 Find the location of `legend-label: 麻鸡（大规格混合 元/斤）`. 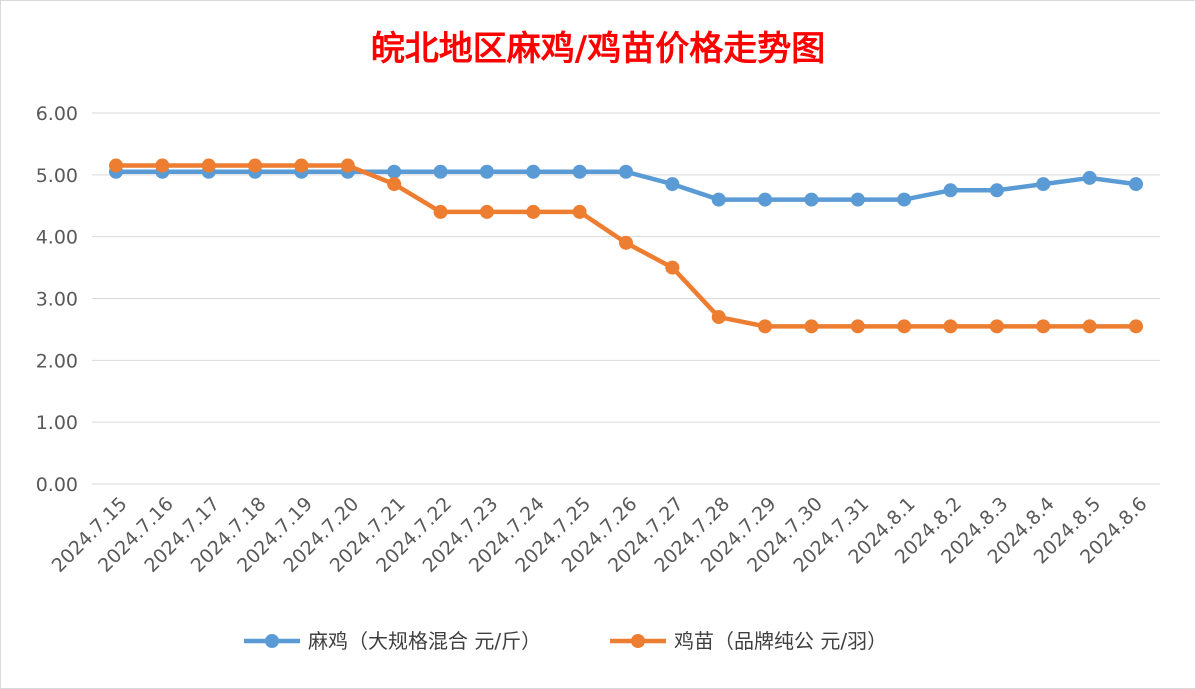

legend-label: 麻鸡（大规格混合 元/斤） is located at coordinates (424, 641).